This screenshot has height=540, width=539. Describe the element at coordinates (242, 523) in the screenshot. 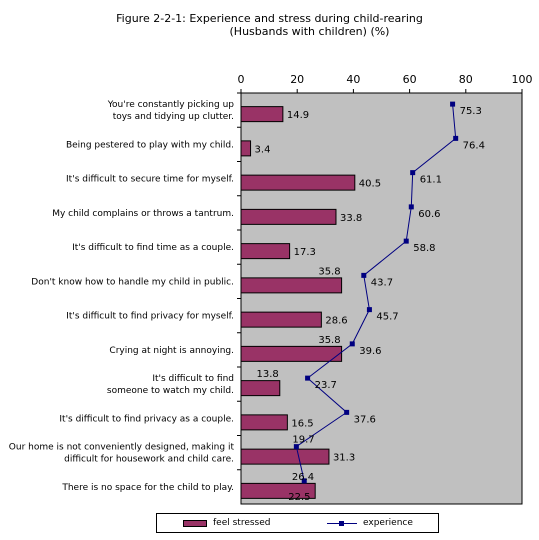

I see `legend-label-feel-stressed: feel stressed` at that location.